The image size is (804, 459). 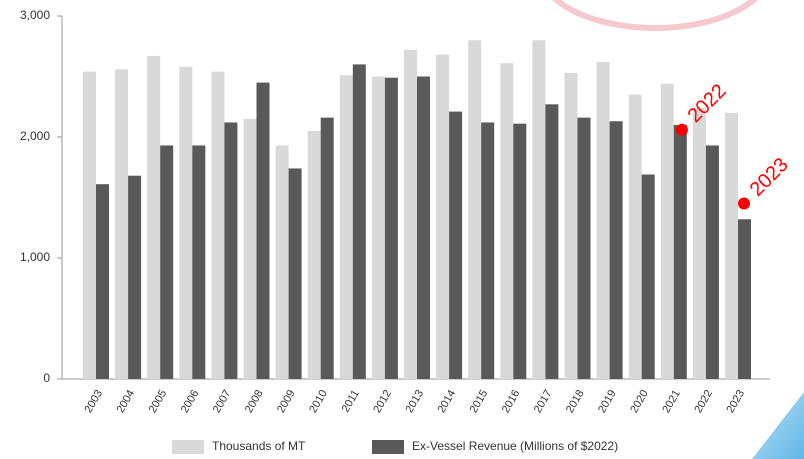 I want to click on y-tick-label: 1,000, so click(x=35, y=257).